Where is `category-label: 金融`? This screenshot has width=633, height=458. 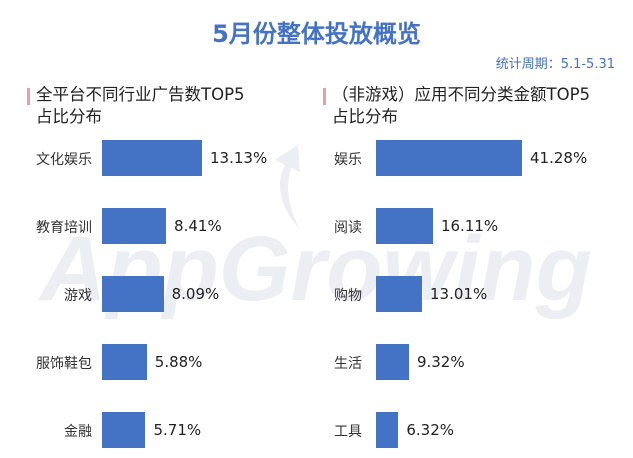 category-label: 金融 is located at coordinates (78, 432).